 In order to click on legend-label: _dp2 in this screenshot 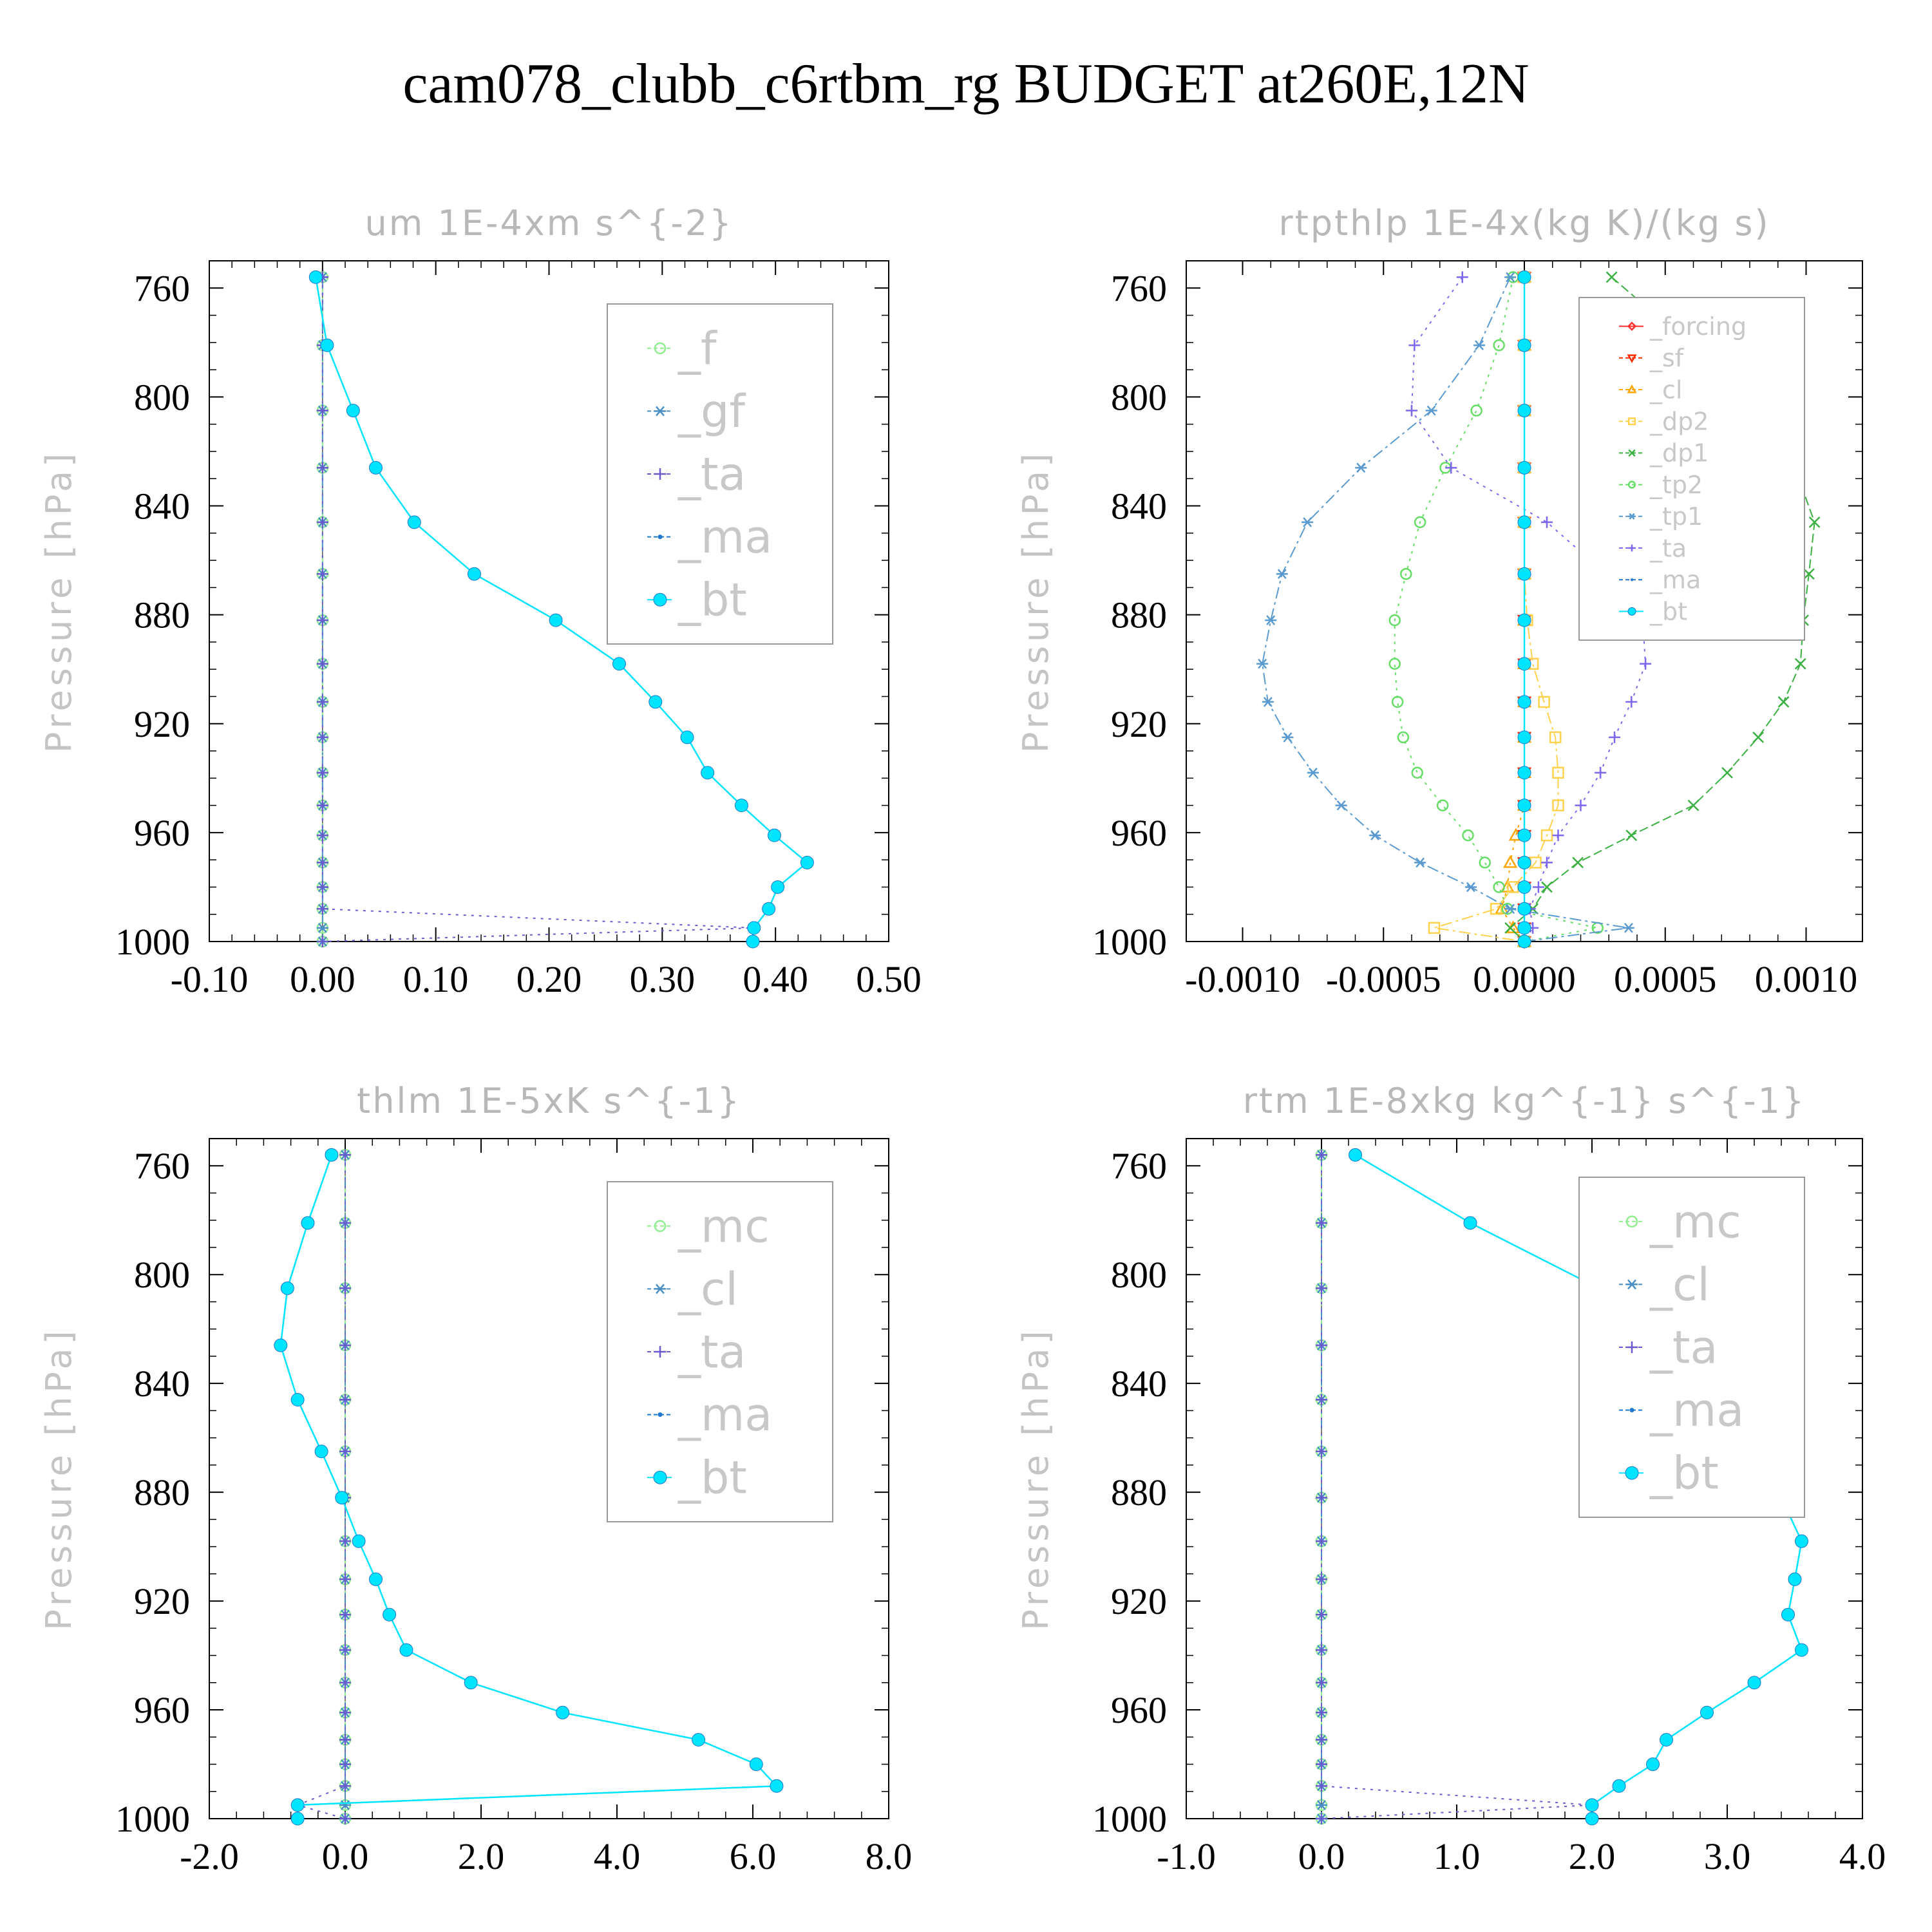, I will do `click(1679, 422)`.